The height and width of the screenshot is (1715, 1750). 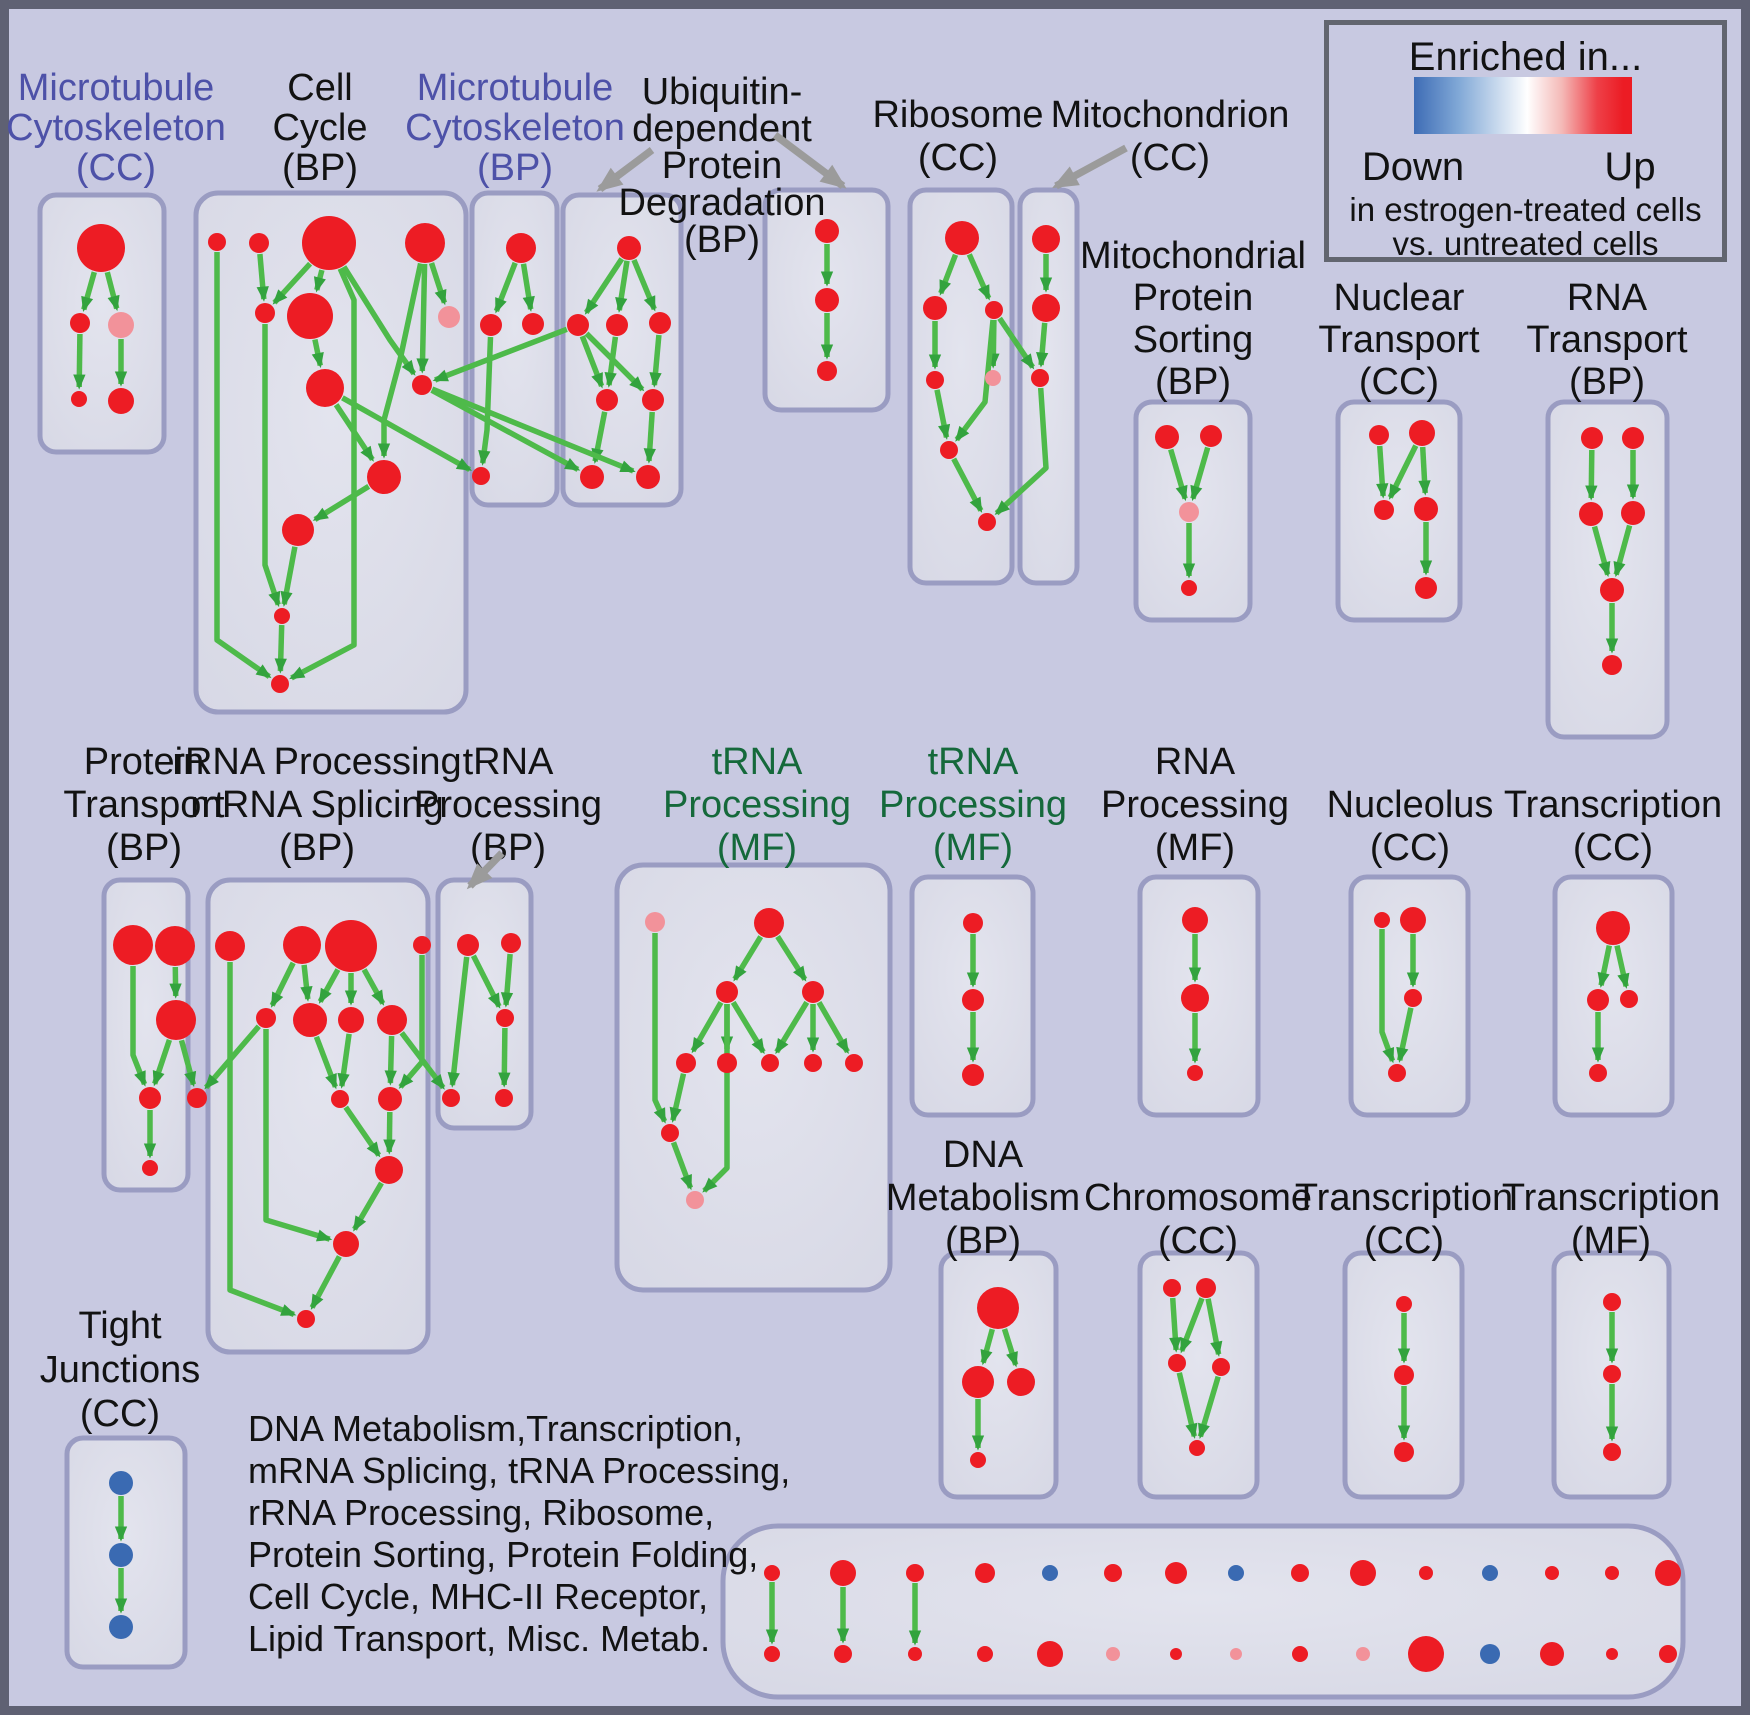 What do you see at coordinates (1607, 340) in the screenshot?
I see `cluster-label-rna_transport: Transport` at bounding box center [1607, 340].